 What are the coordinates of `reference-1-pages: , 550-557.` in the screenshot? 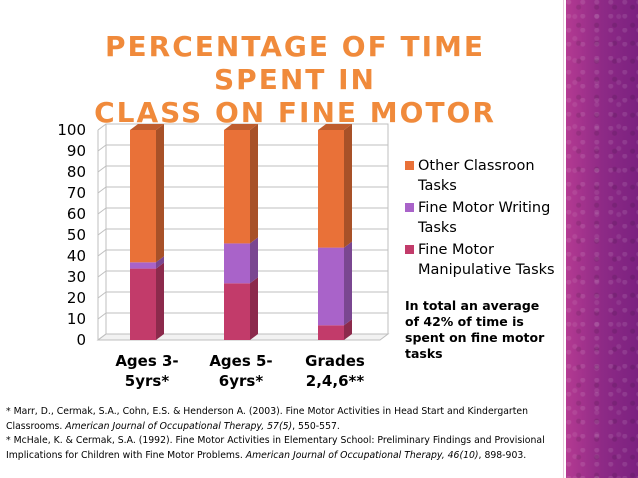 It's located at (316, 426).